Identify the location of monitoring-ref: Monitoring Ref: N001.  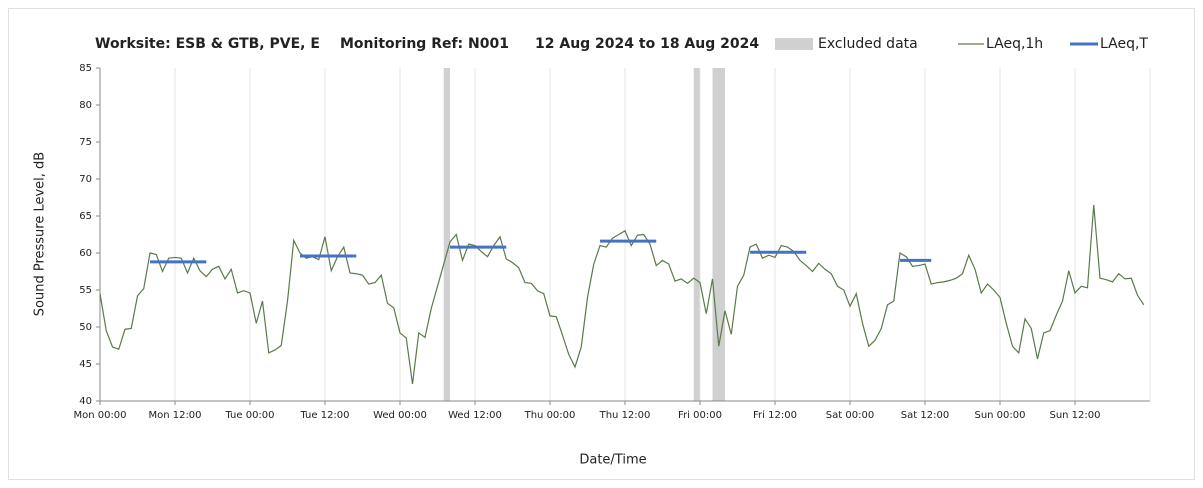
(424, 44).